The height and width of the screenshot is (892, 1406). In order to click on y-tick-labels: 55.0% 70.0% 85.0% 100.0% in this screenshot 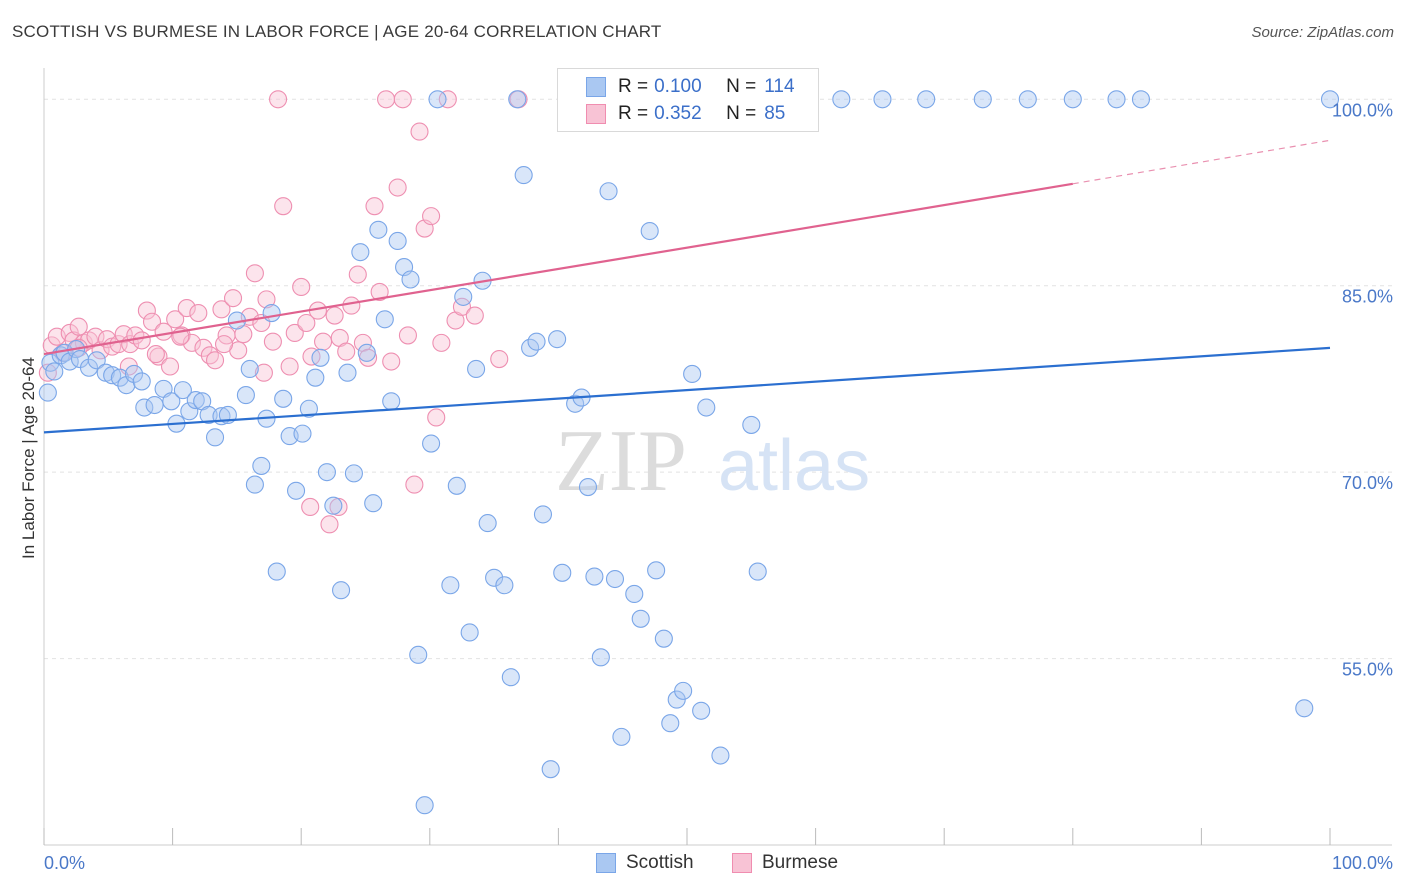, I will do `click(1362, 389)`.